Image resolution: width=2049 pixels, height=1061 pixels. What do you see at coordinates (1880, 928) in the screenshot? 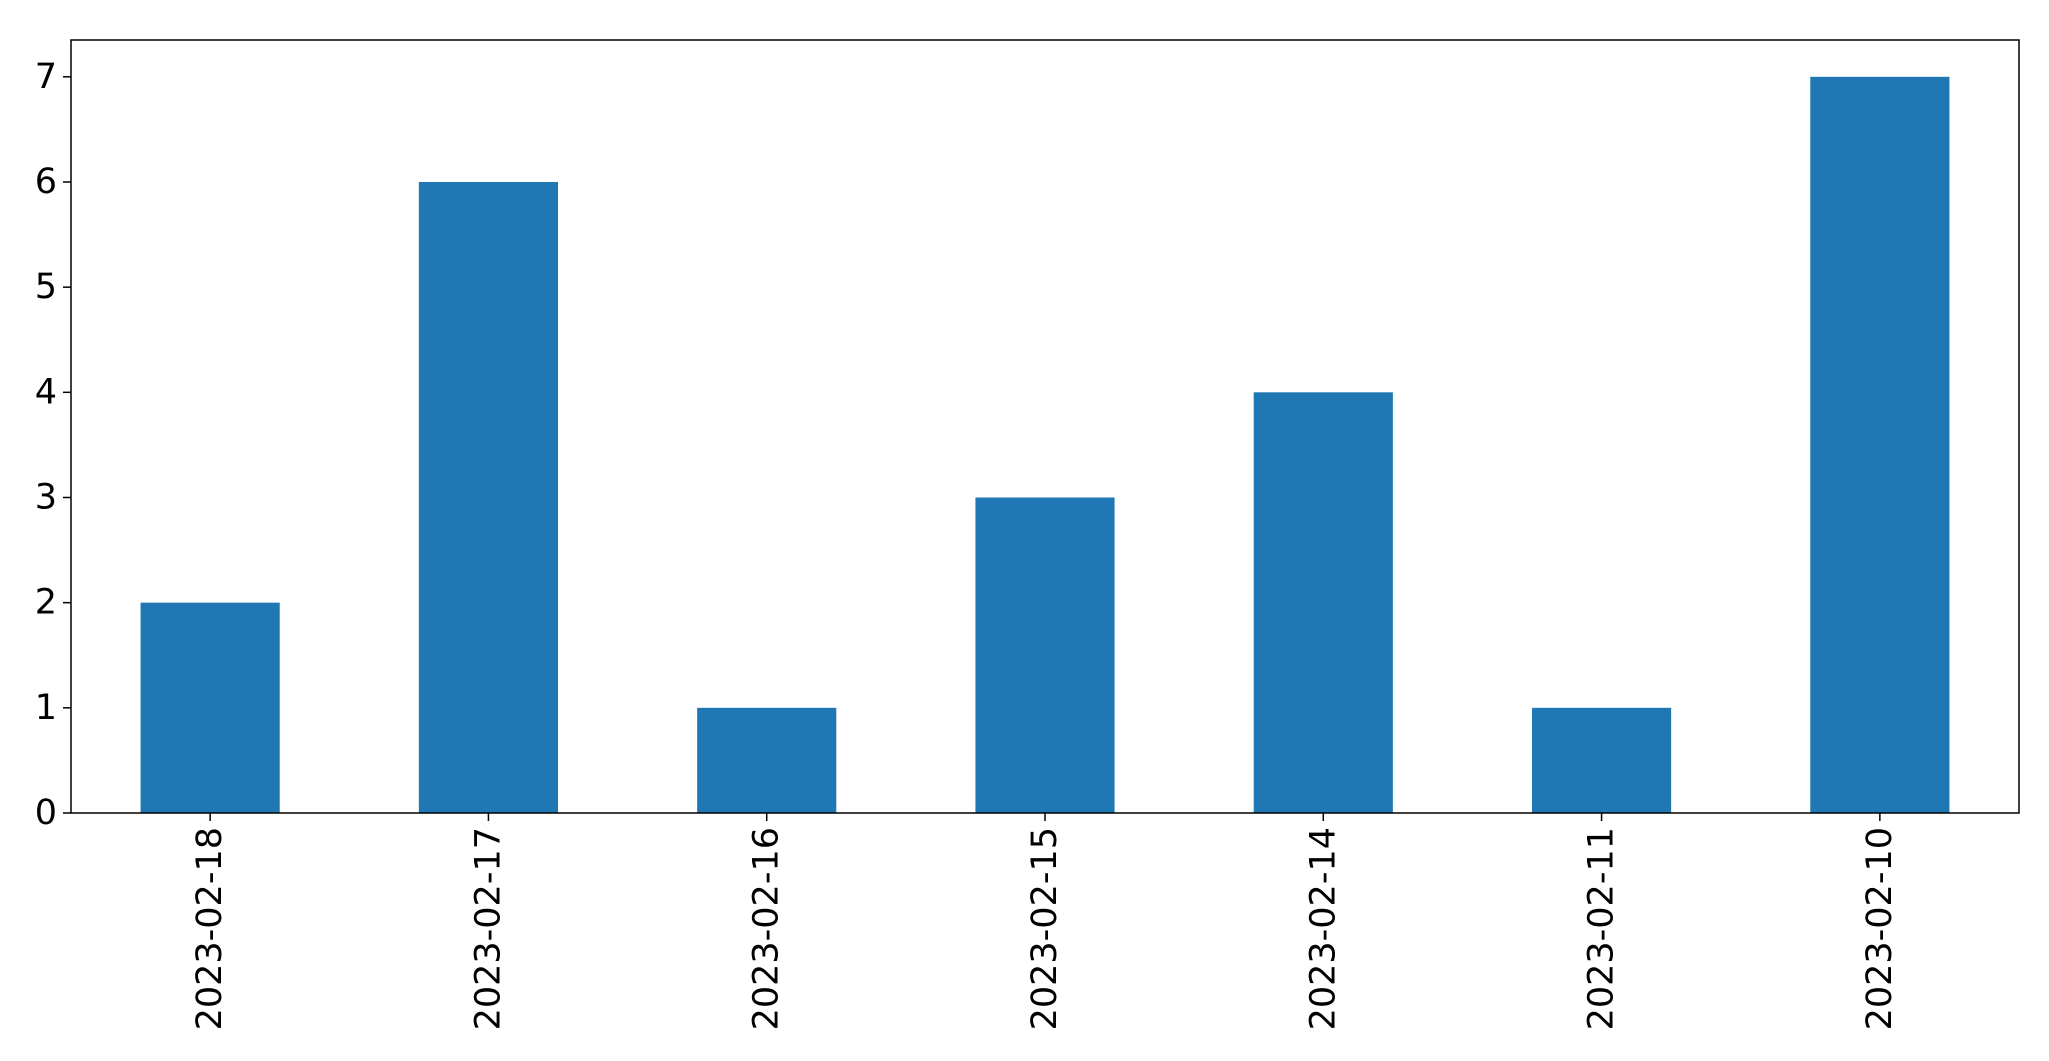
I see `x-tick-label: 2023-02-10` at bounding box center [1880, 928].